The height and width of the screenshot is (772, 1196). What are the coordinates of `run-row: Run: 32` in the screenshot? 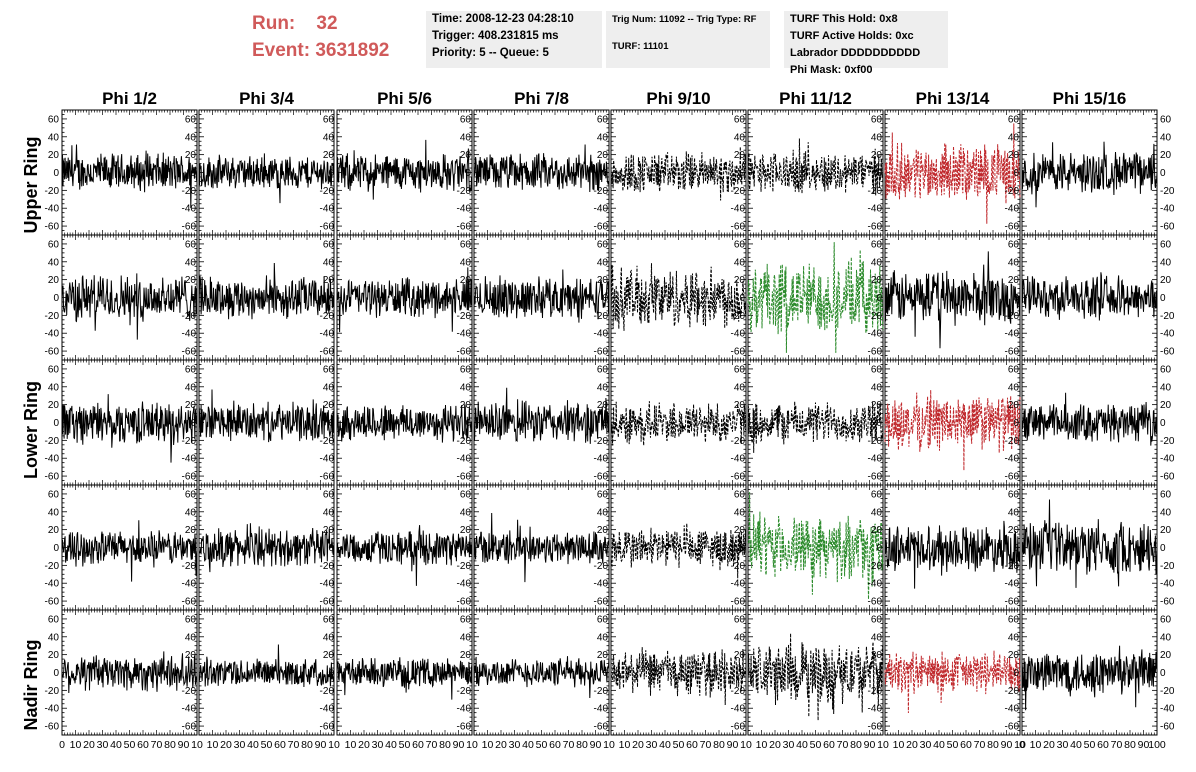 It's located at (320, 23).